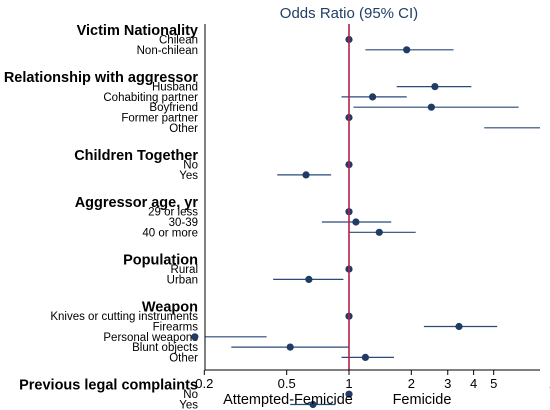 This screenshot has height=410, width=550. What do you see at coordinates (160, 261) in the screenshot?
I see `category-label: Population` at bounding box center [160, 261].